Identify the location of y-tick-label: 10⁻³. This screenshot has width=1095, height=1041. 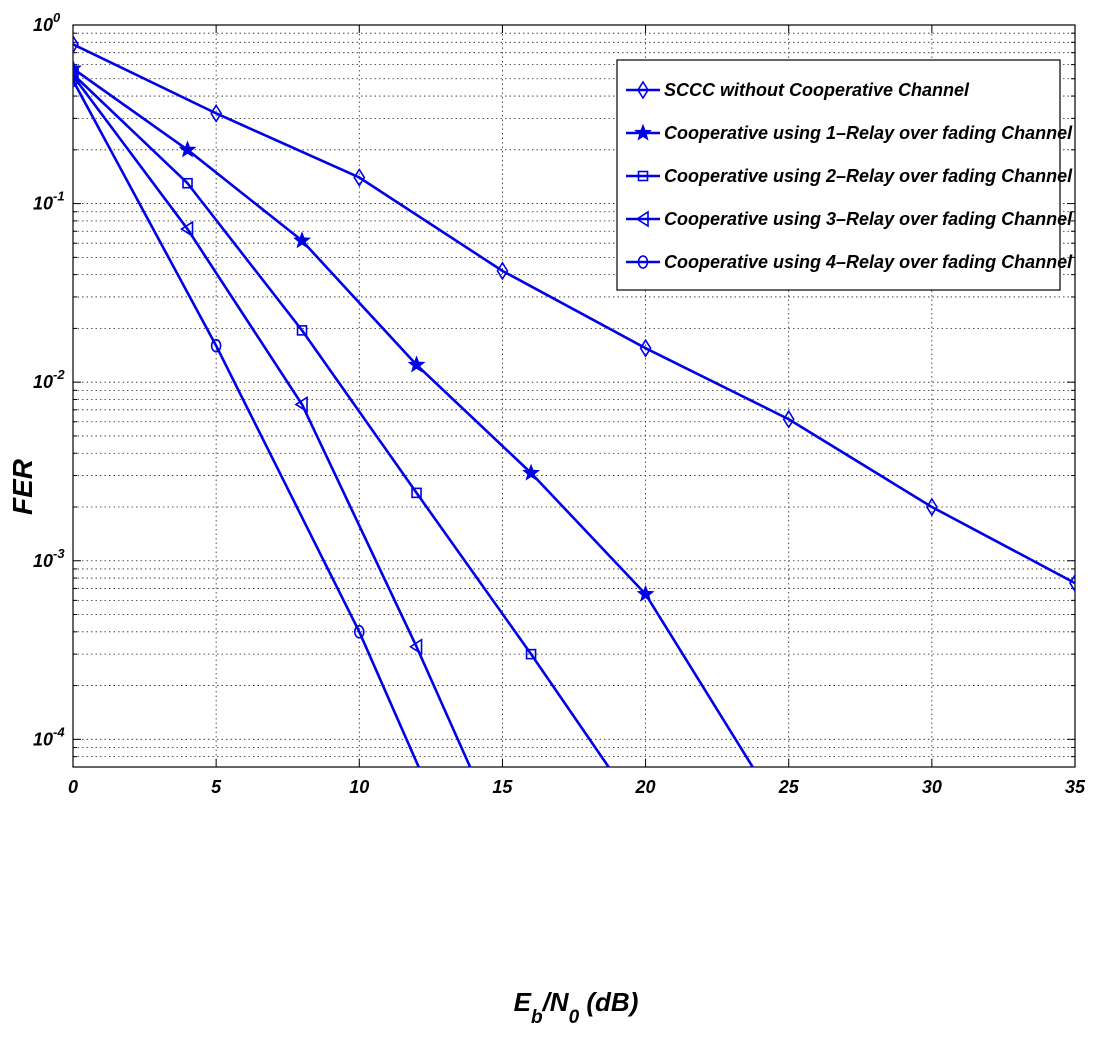
(49, 558).